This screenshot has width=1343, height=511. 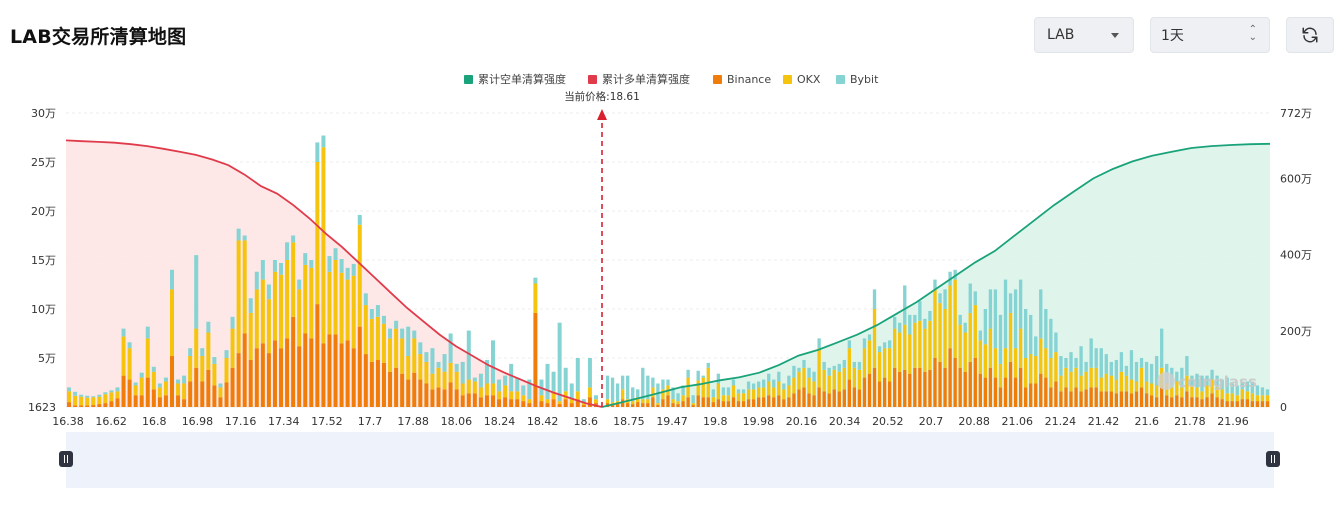 I want to click on legend-swatch, so click(x=787, y=79).